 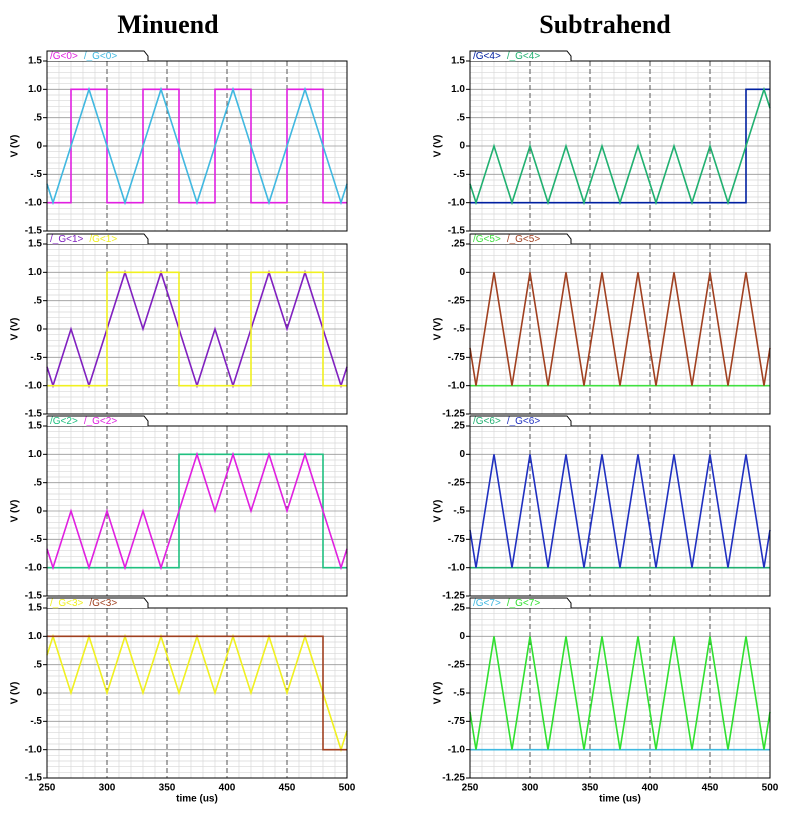 What do you see at coordinates (101, 56) in the screenshot?
I see `legend-entry: /_G<0>` at bounding box center [101, 56].